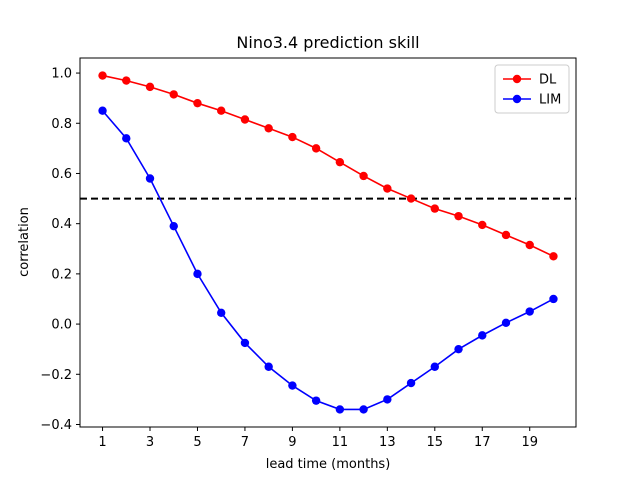 The image size is (640, 480). Describe the element at coordinates (550, 100) in the screenshot. I see `legend-label-lim: LIM` at that location.